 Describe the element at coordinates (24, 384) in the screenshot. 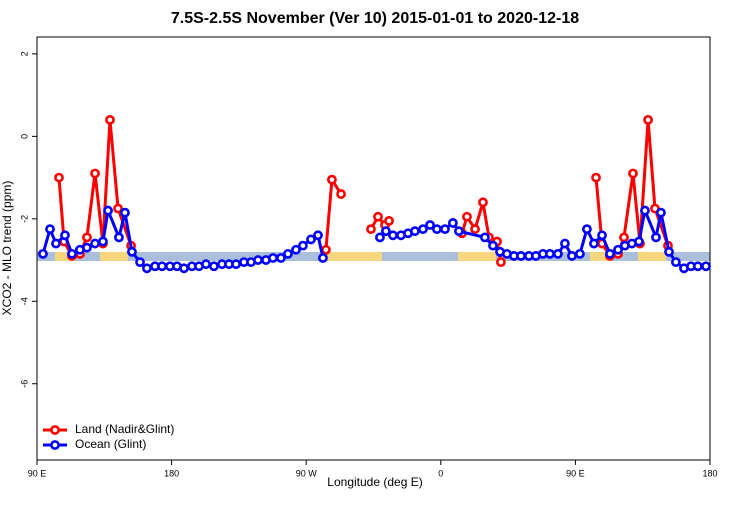

I see `y-tick-label: -6` at that location.